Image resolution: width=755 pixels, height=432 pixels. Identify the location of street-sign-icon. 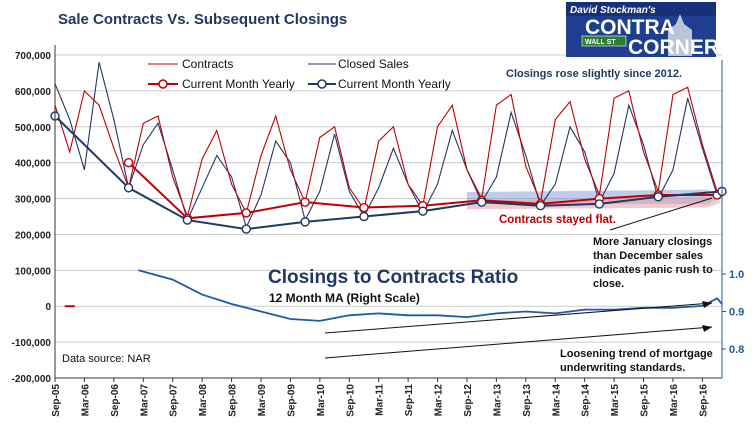
(604, 41).